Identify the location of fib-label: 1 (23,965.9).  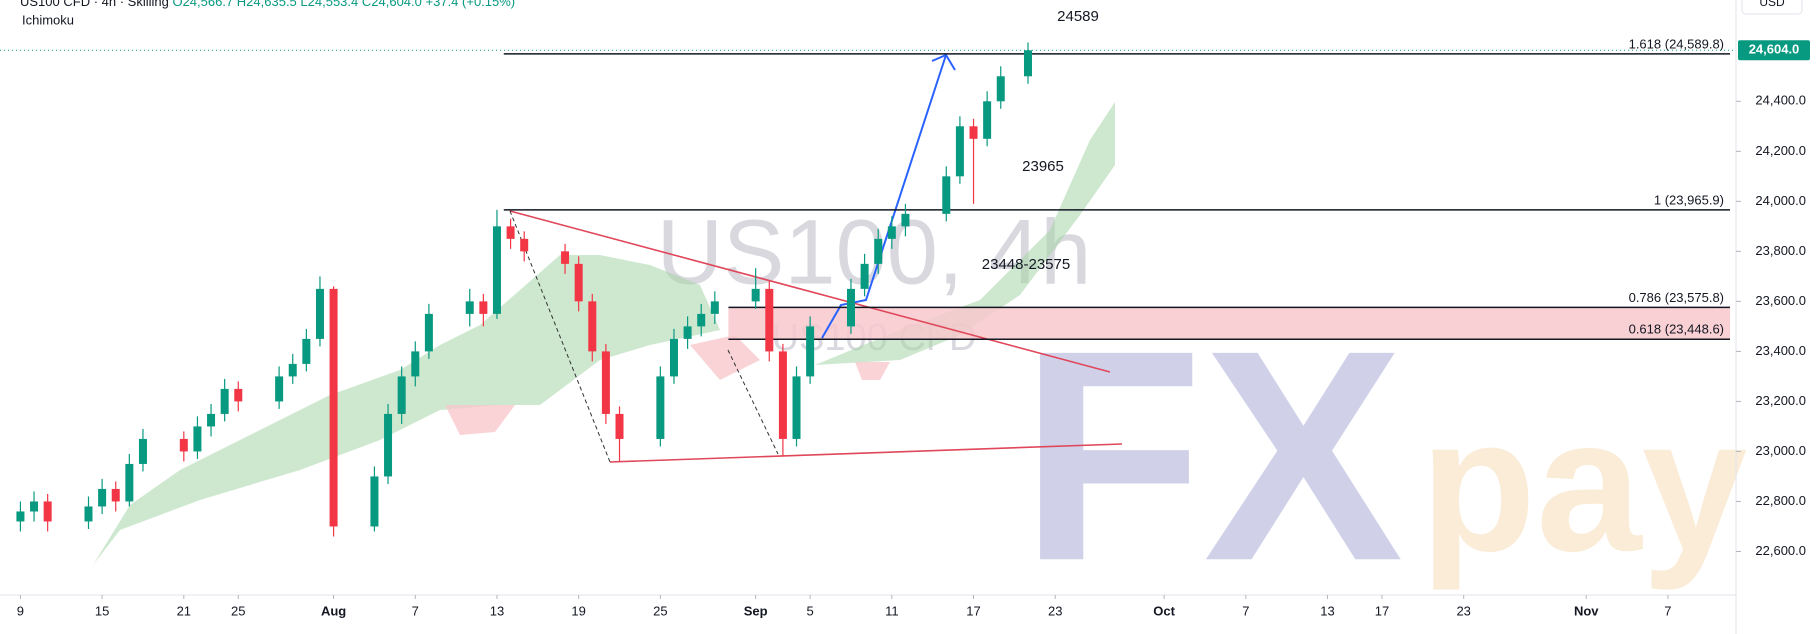
(1689, 199).